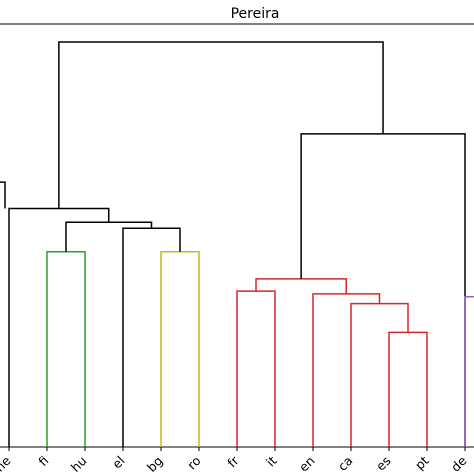 Image resolution: width=474 pixels, height=474 pixels. What do you see at coordinates (345, 463) in the screenshot?
I see `leaf-label-ca: ca` at bounding box center [345, 463].